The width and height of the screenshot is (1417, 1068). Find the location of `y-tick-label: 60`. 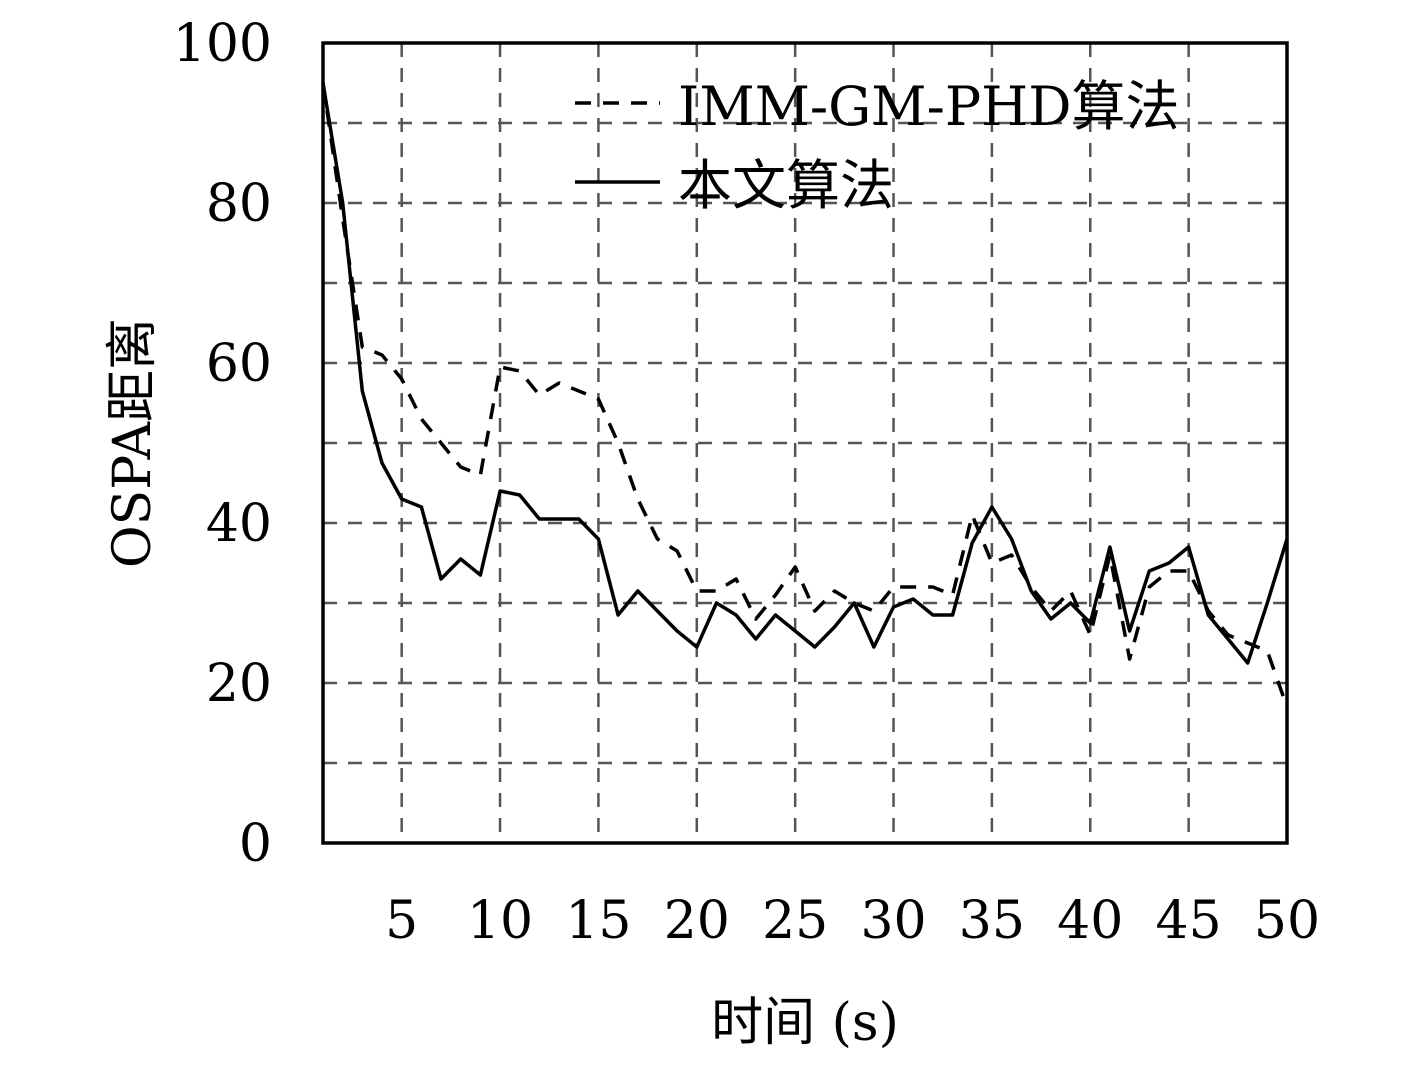

y-tick-label: 60 is located at coordinates (239, 364).